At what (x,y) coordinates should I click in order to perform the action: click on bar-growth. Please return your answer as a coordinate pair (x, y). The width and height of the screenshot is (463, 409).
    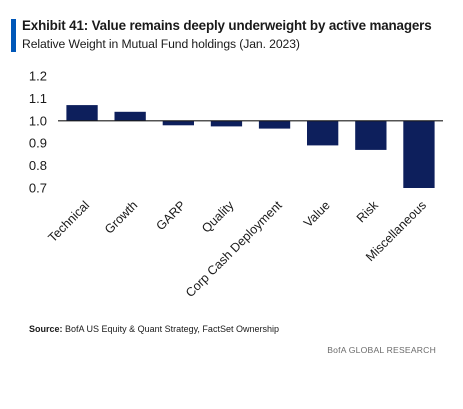
    Looking at the image, I should click on (130, 116).